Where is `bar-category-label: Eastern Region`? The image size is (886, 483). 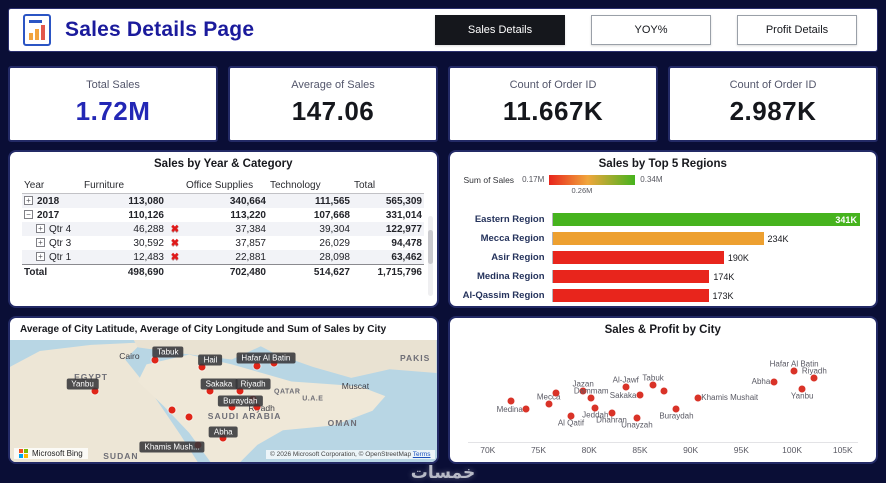
bar-category-label: Eastern Region is located at coordinates (509, 219).